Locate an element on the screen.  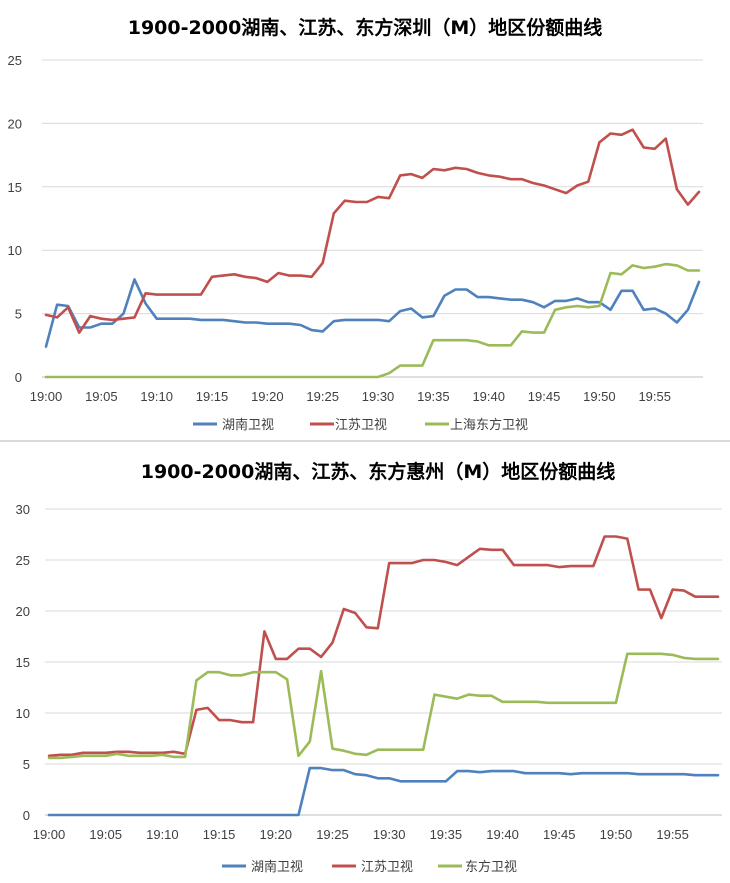
legend-label: 东方卫视 is located at coordinates (491, 867).